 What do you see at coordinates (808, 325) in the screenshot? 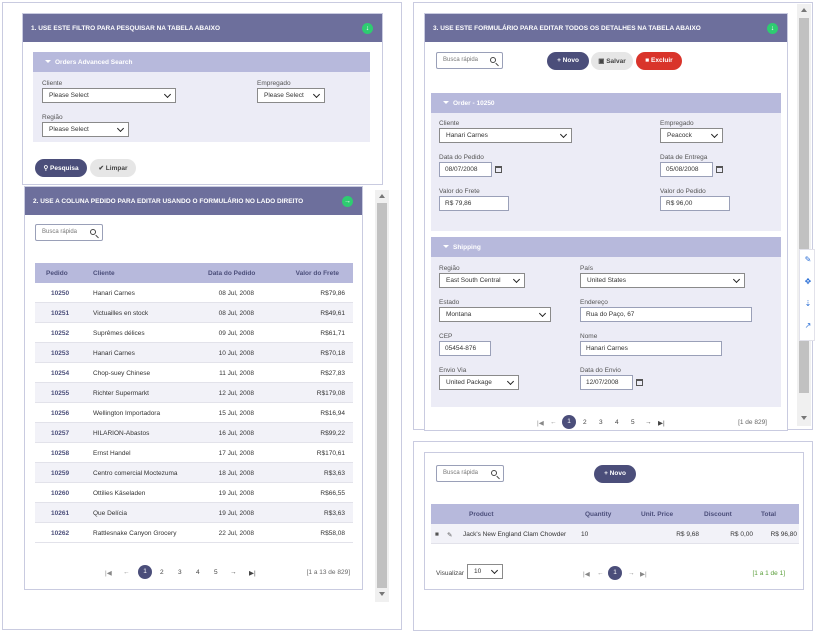
I see `external-link-icon: ↗` at bounding box center [808, 325].